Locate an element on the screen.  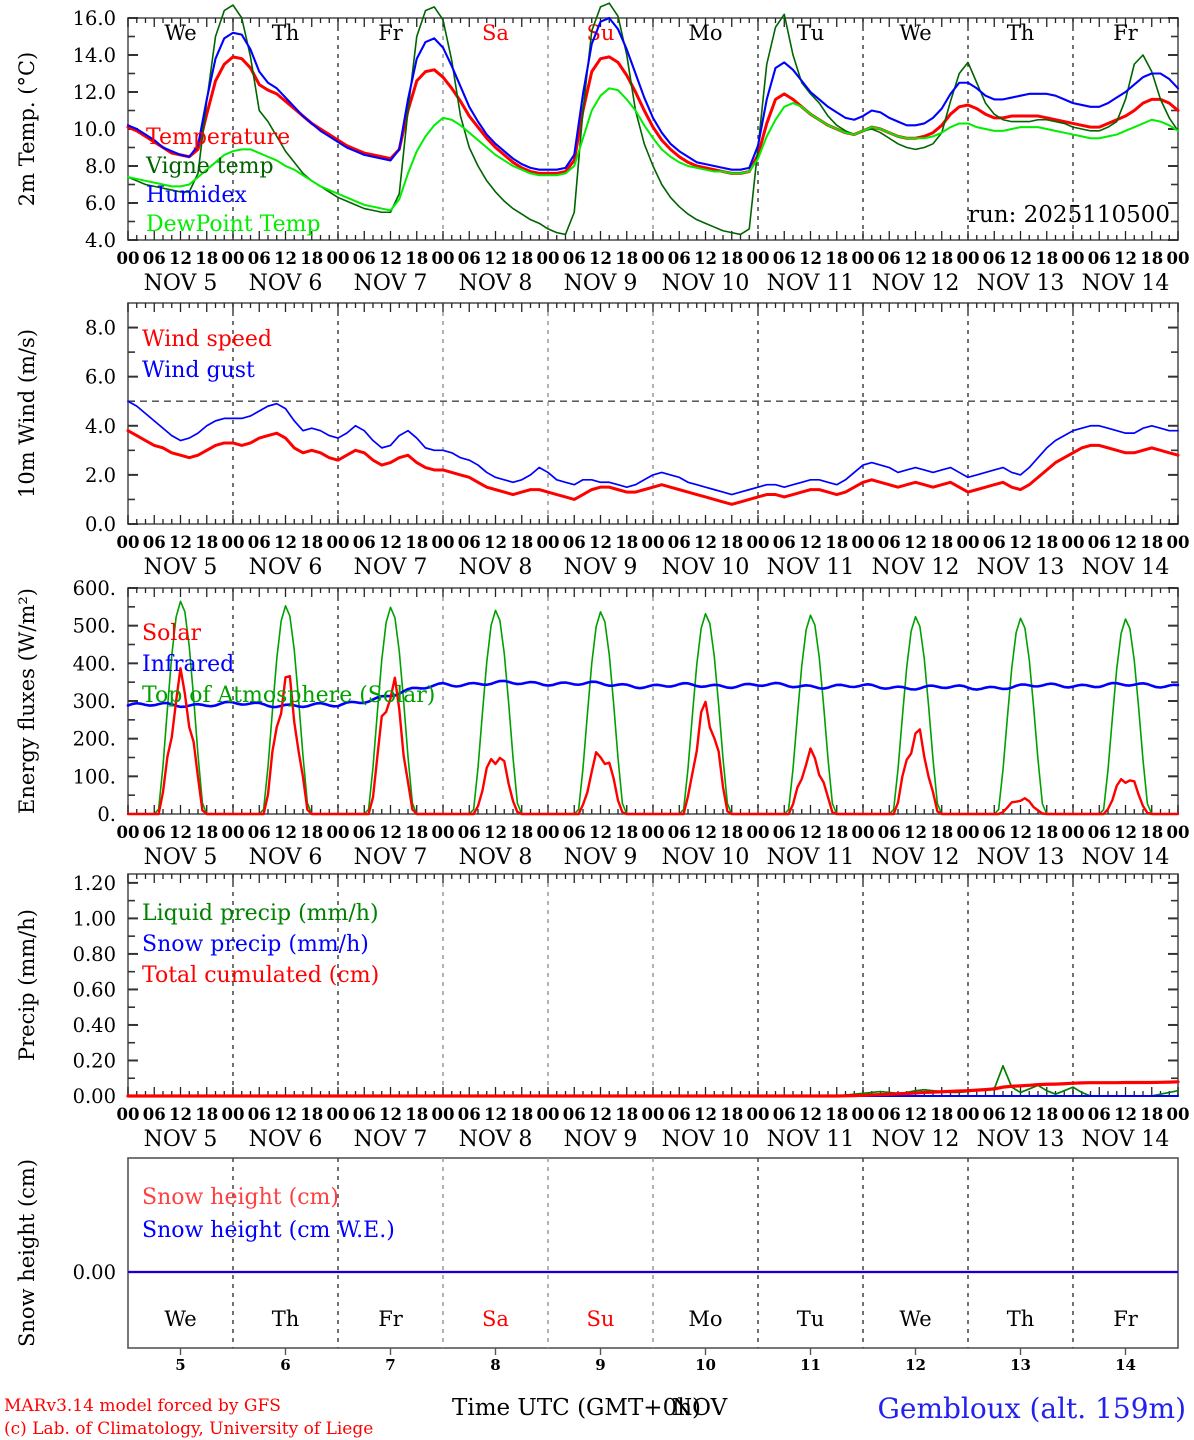
series-infrared is located at coordinates (653, 694).